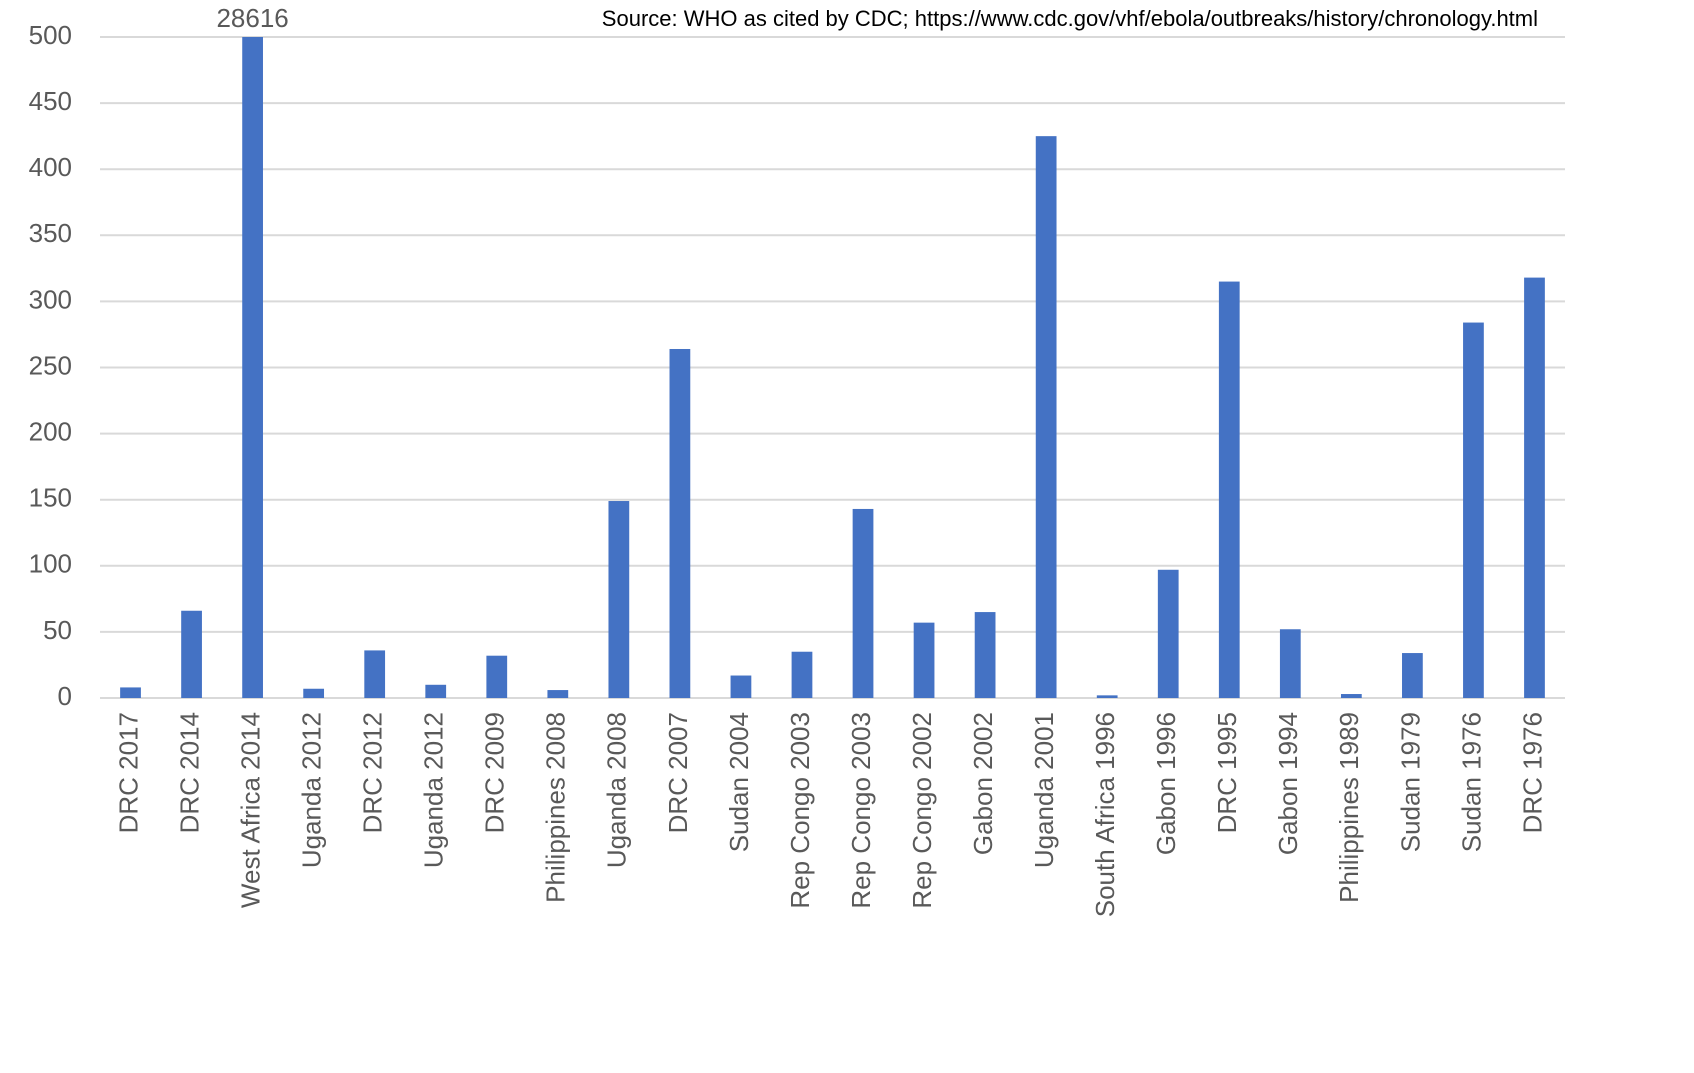  Describe the element at coordinates (983, 783) in the screenshot. I see `x-tick-label: Gabon 2002` at that location.